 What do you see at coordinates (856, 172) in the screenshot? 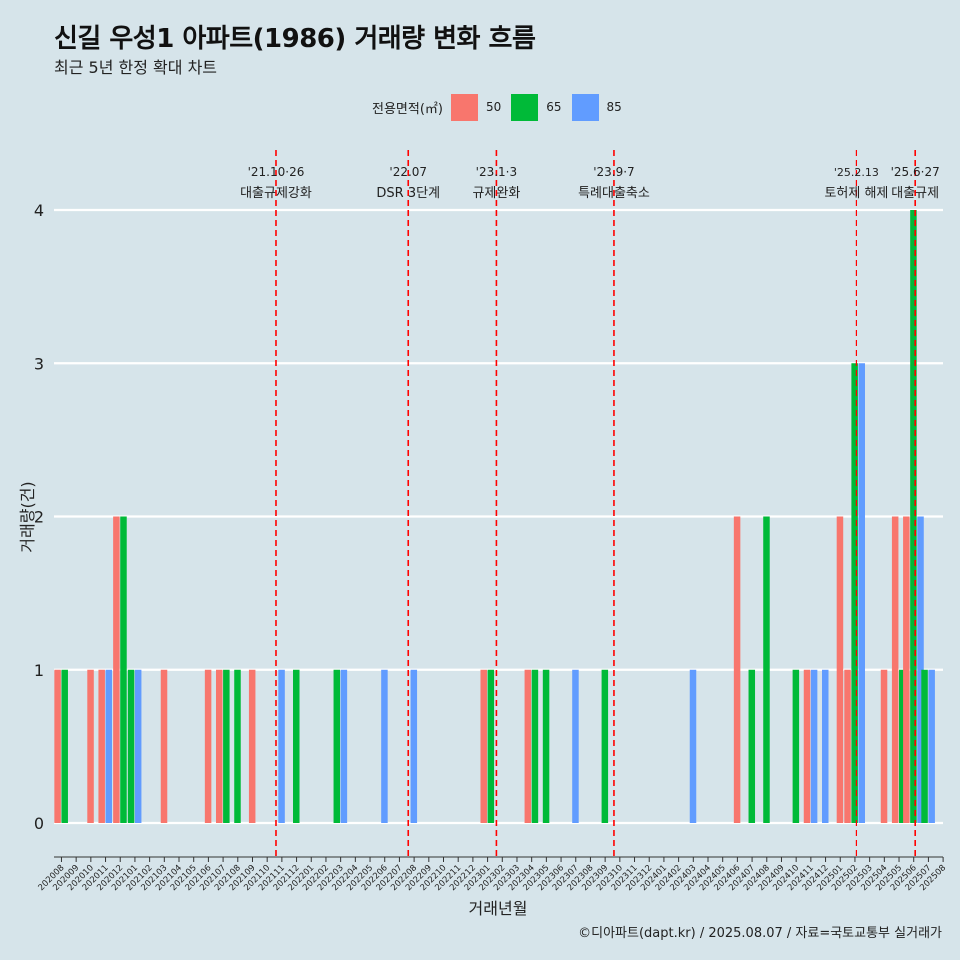
I see `event-date-4: '25.2.13` at bounding box center [856, 172].